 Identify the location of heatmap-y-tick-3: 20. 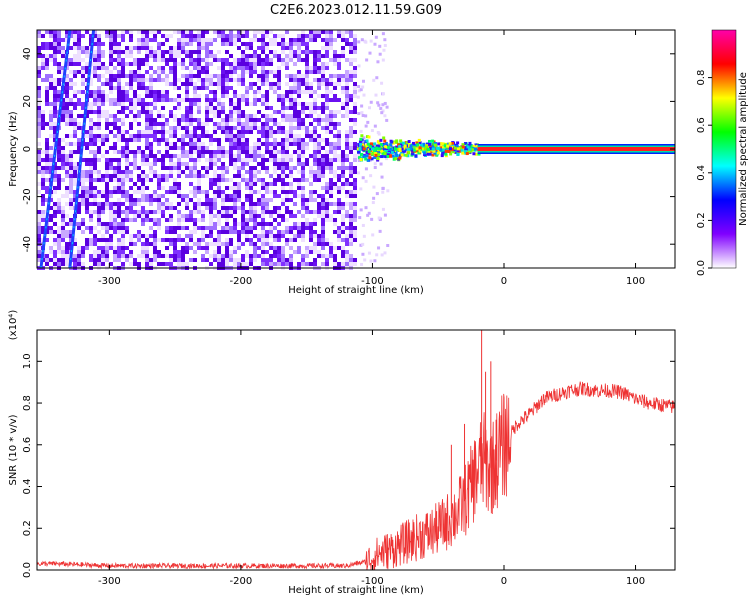
(27, 101).